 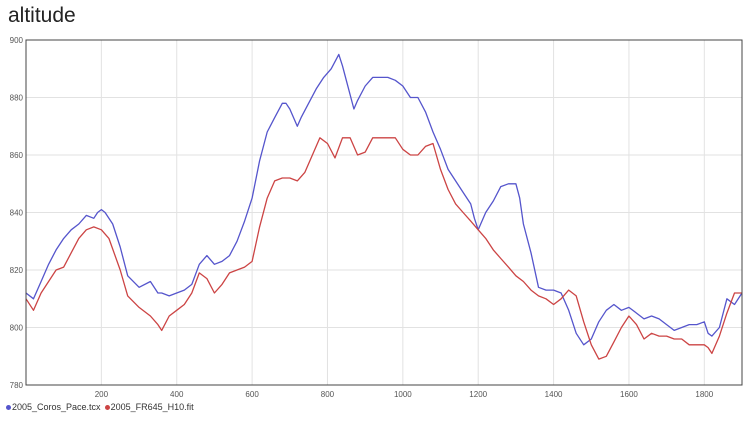 I want to click on y-tick-label: 820, so click(x=17, y=270).